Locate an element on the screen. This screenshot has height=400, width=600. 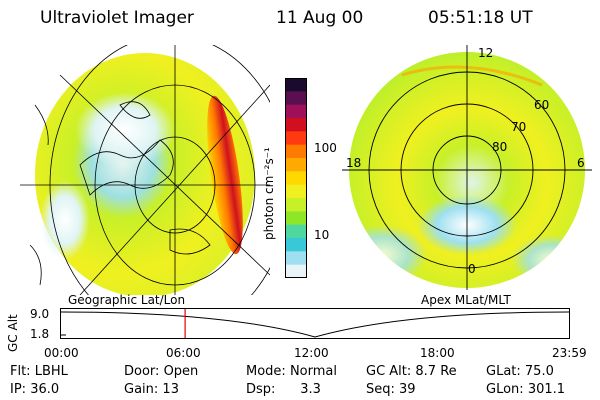
glon-status: GLon: 301.1 is located at coordinates (525, 389).